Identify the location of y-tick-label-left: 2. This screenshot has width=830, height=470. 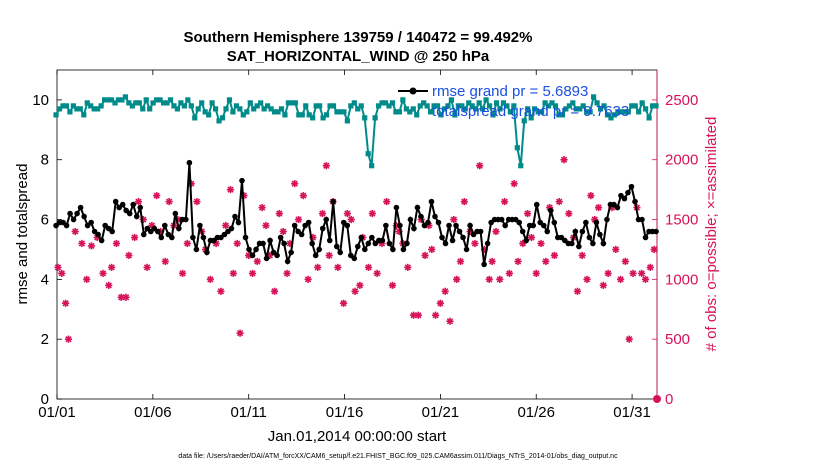
(45, 339).